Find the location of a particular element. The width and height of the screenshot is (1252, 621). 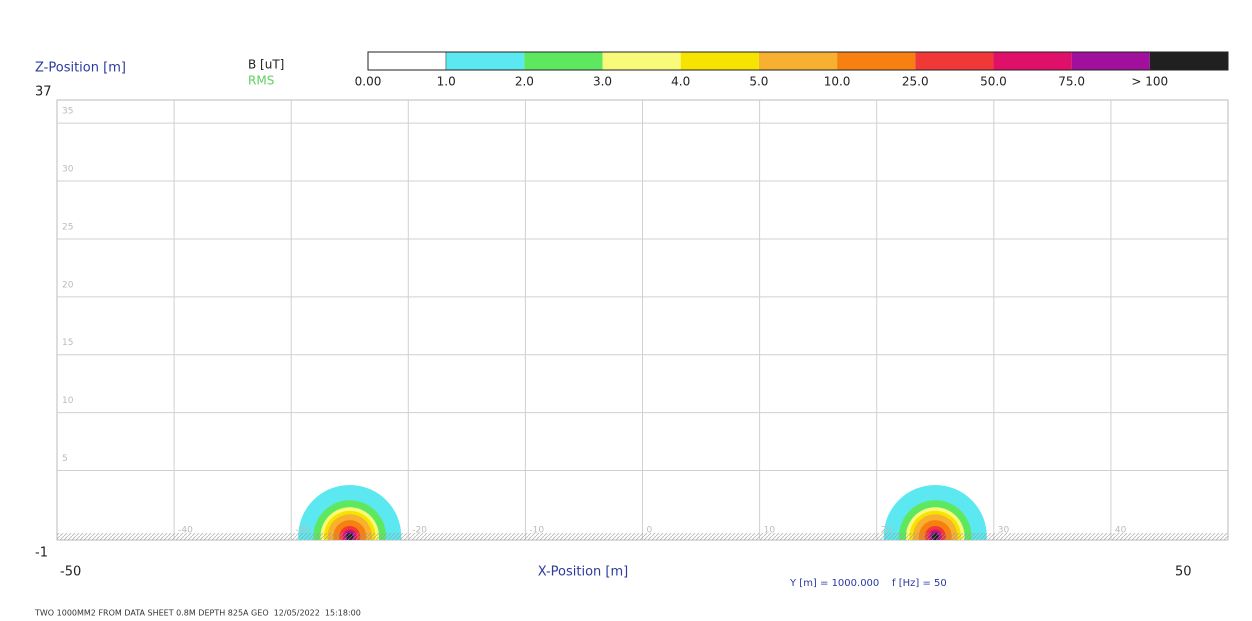

y-max-label: 37 is located at coordinates (43, 92).